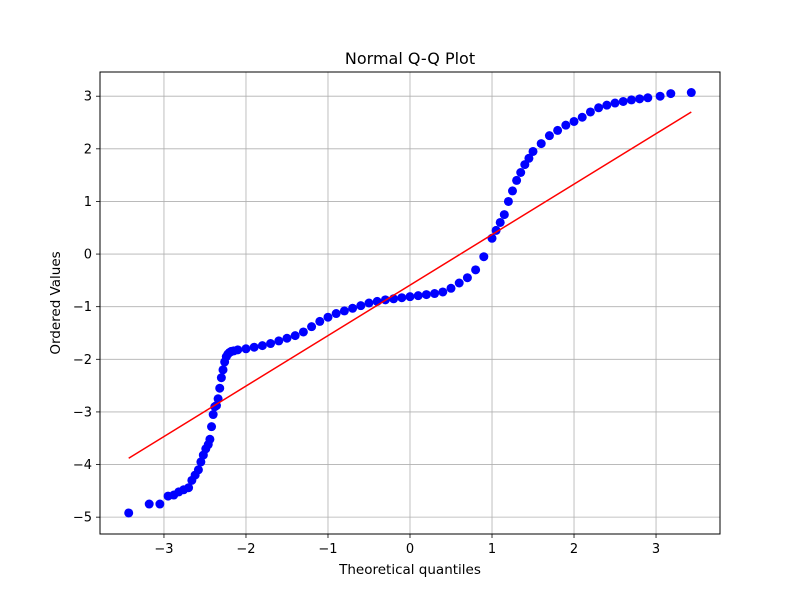  I want to click on y-axis-label: Ordered Values, so click(56, 302).